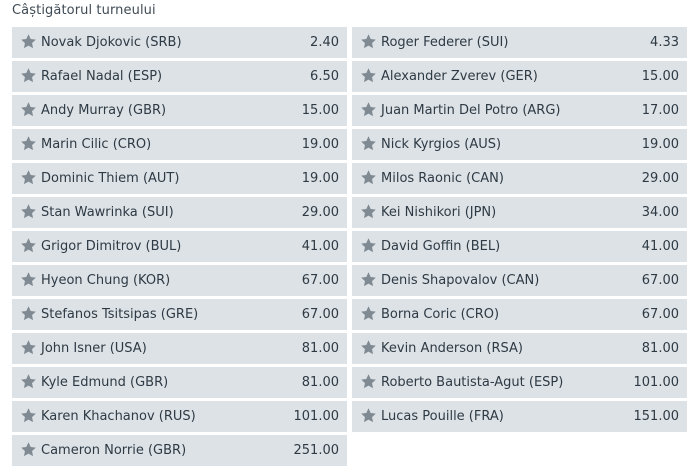 The width and height of the screenshot is (695, 470). I want to click on player-name: John Isner (USA), so click(94, 348).